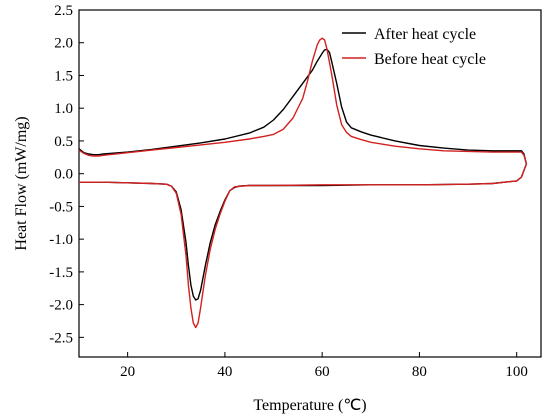  I want to click on x-tick-label: 40, so click(224, 372).